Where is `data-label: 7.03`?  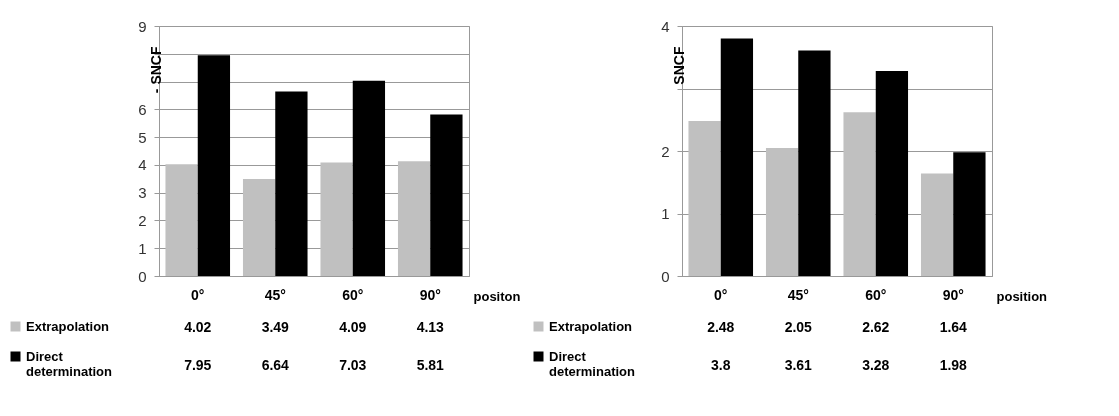
data-label: 7.03 is located at coordinates (353, 365).